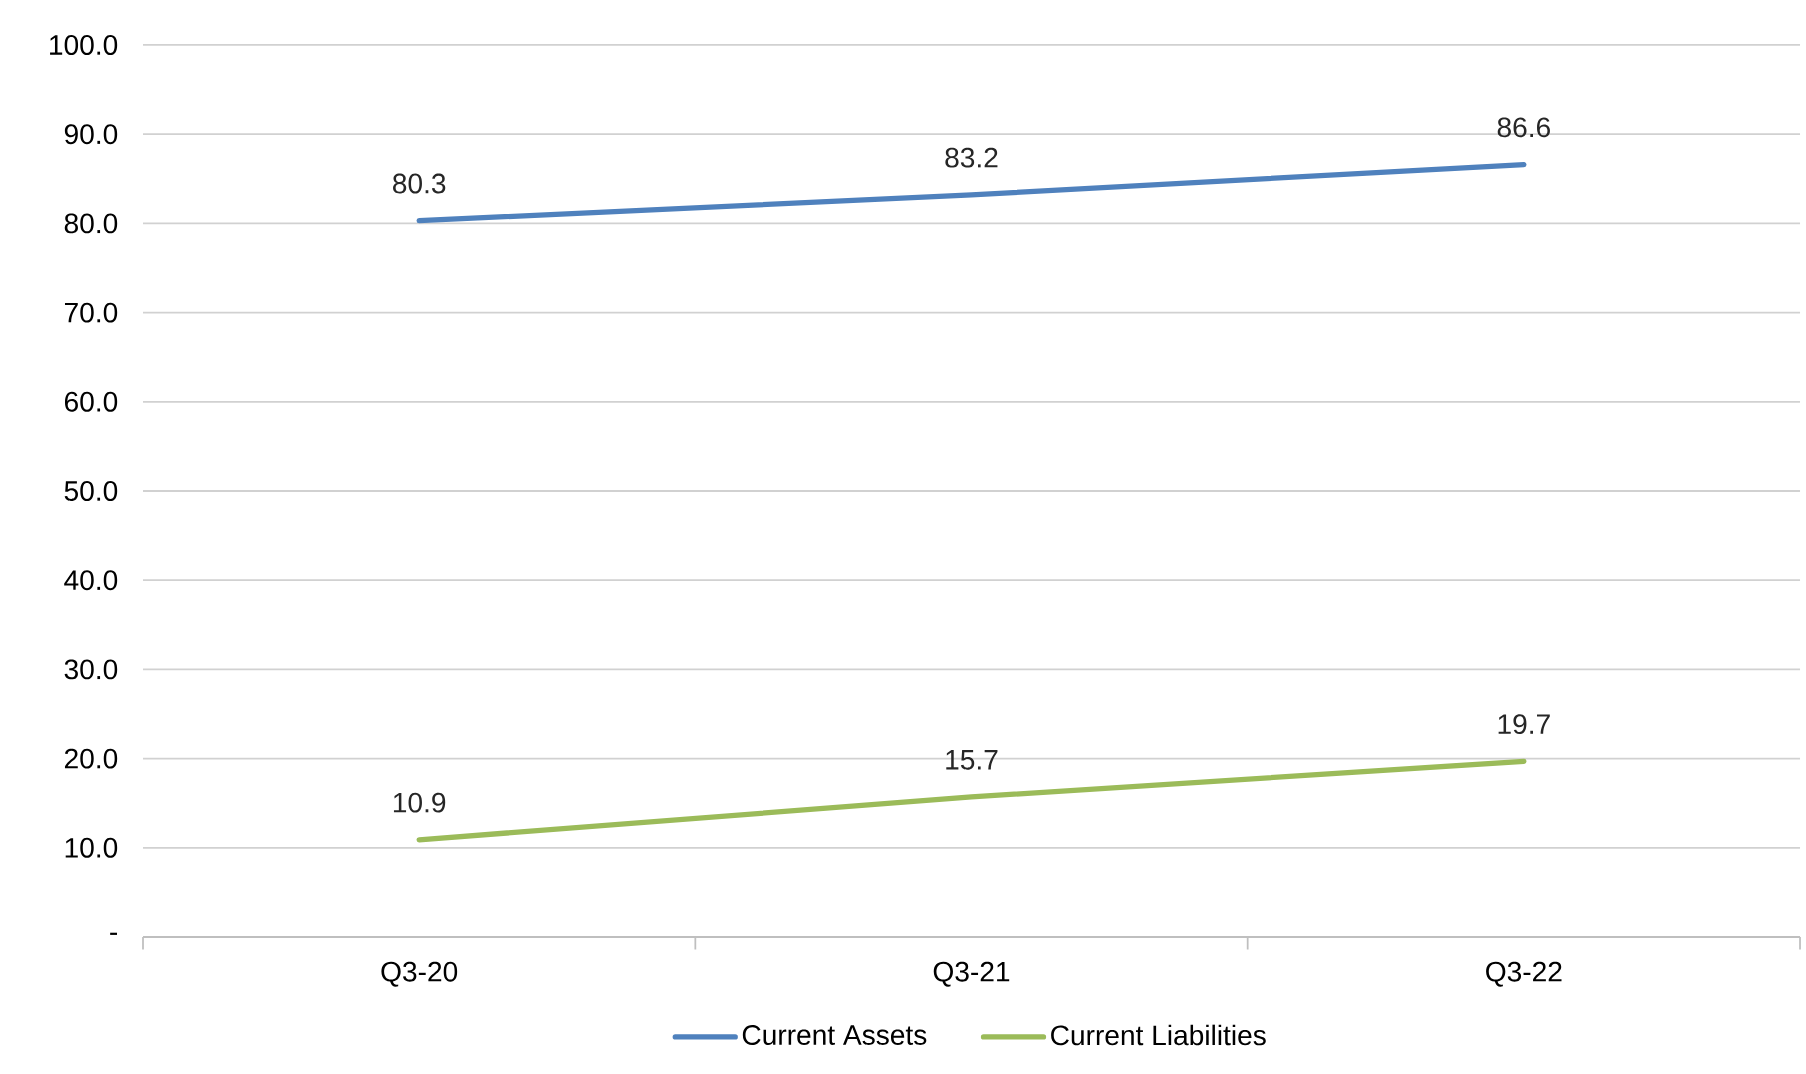 This screenshot has height=1074, width=1806. I want to click on y-tick-label: 30.0, so click(91, 669).